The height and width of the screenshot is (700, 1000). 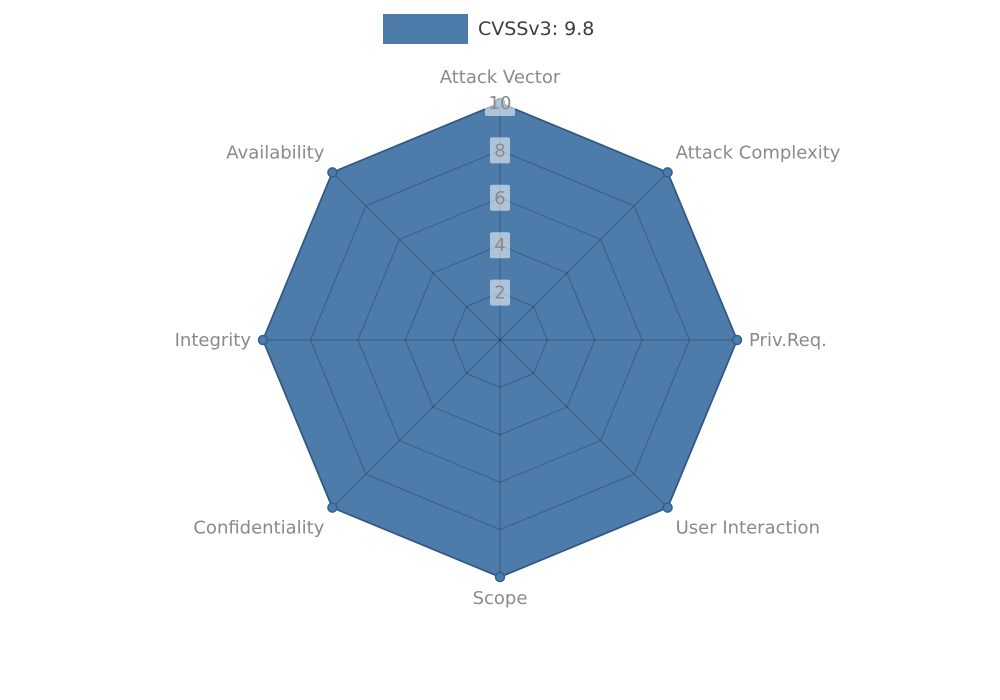 I want to click on legend-swatch, so click(x=425, y=29).